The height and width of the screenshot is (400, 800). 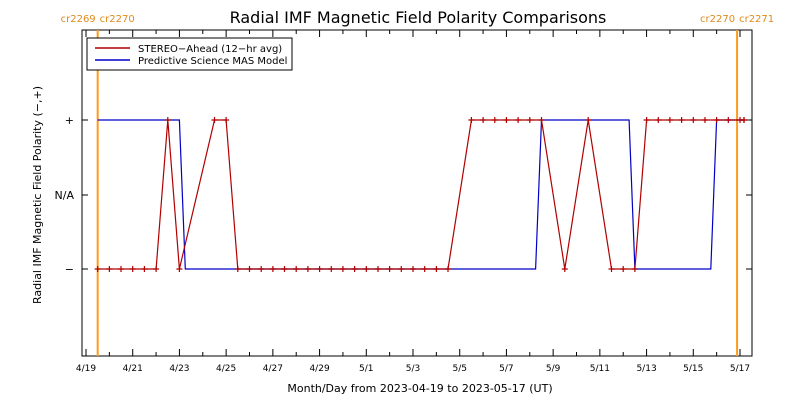 What do you see at coordinates (69, 120) in the screenshot?
I see `y-tick-label: +` at bounding box center [69, 120].